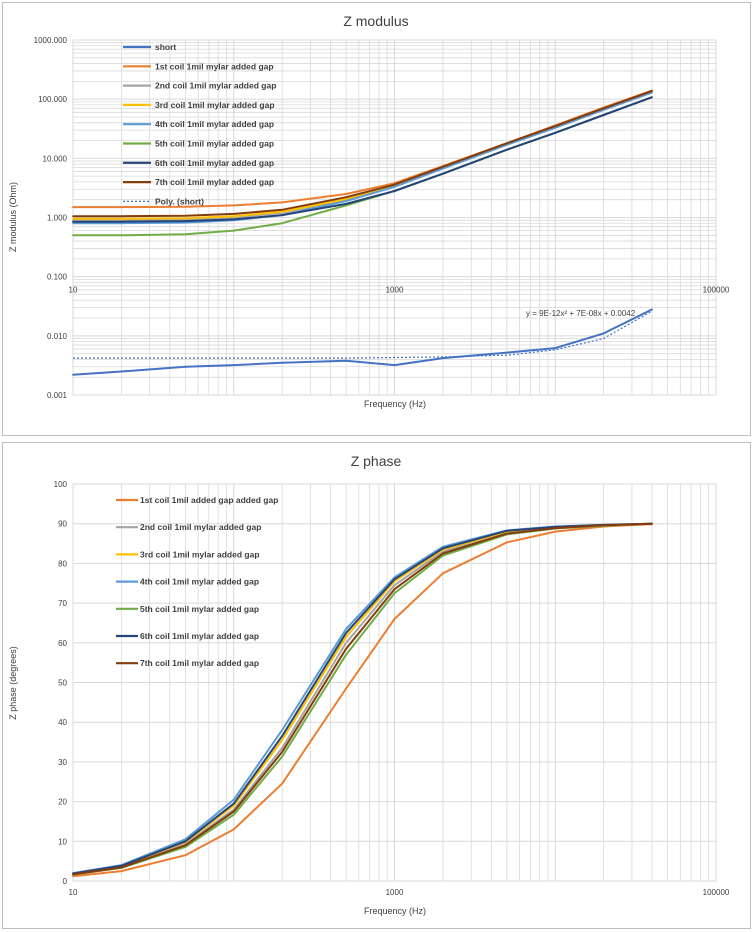  I want to click on y-tick-label: 90, so click(62, 524).